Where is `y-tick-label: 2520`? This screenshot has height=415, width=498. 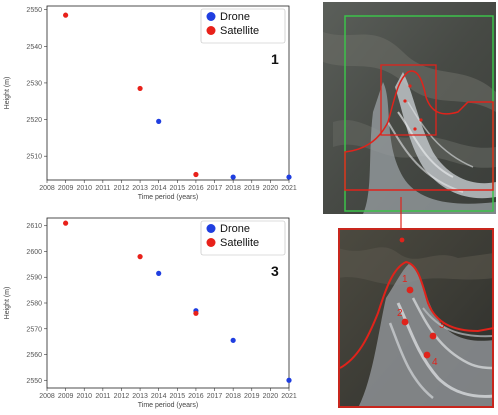
y-tick-label: 2520 is located at coordinates (34, 120).